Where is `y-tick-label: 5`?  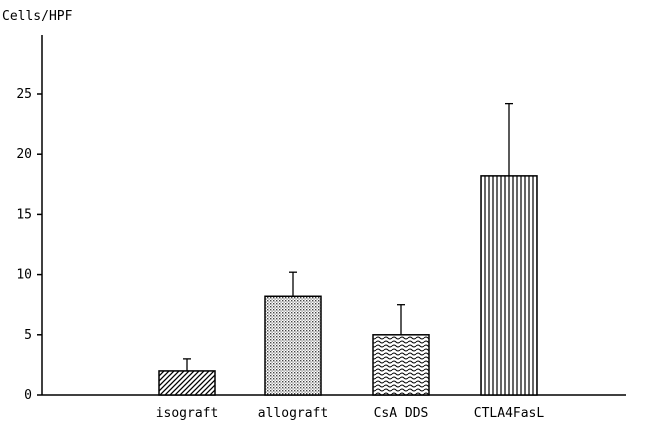 y-tick-label: 5 is located at coordinates (28, 335).